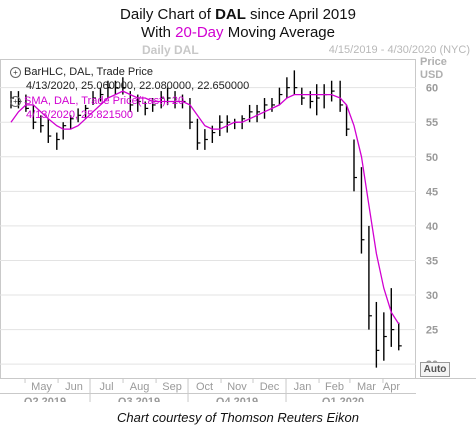 The image size is (476, 434). Describe the element at coordinates (432, 261) in the screenshot. I see `y-tick-label: 35` at that location.